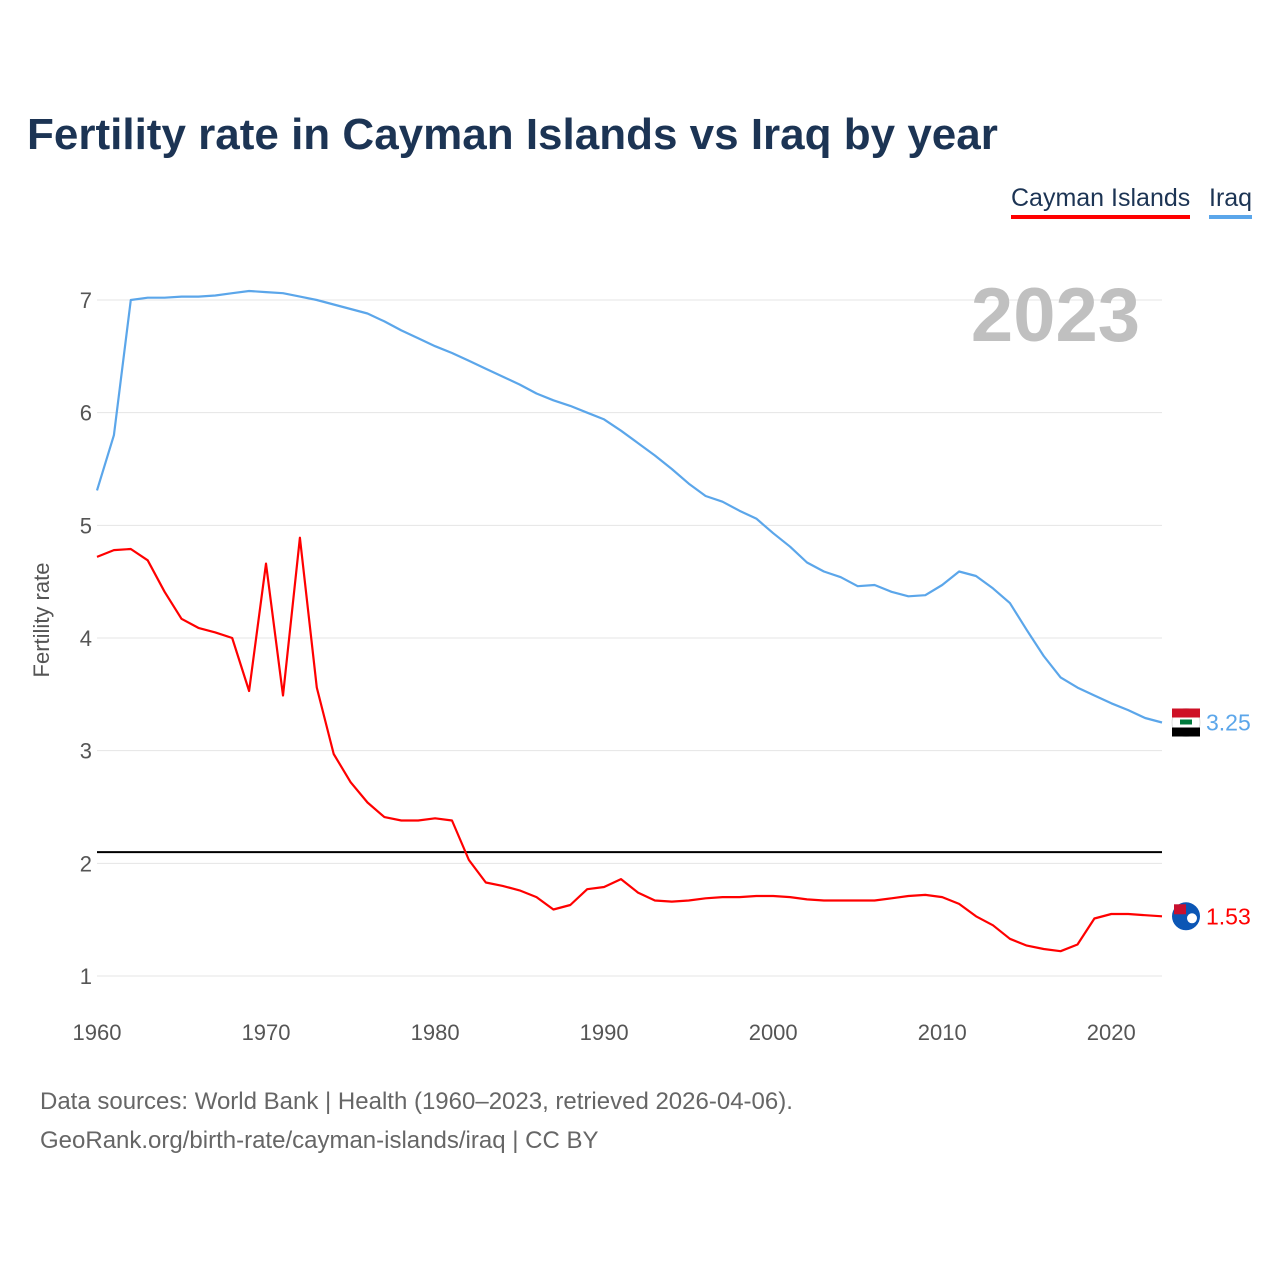  Describe the element at coordinates (1055, 315) in the screenshot. I see `year-badge: 2023` at that location.